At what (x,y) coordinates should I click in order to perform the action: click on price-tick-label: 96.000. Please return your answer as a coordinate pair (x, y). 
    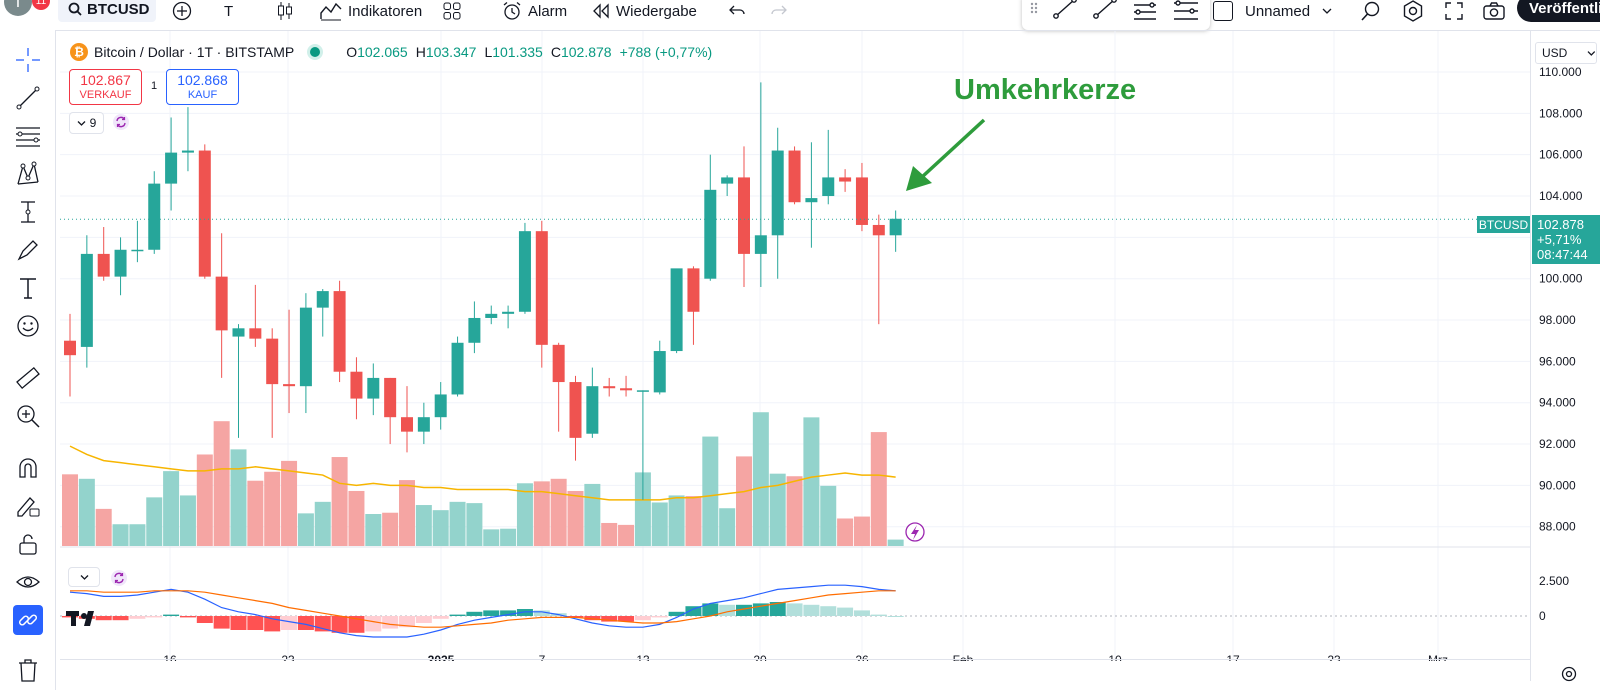
    Looking at the image, I should click on (1557, 361).